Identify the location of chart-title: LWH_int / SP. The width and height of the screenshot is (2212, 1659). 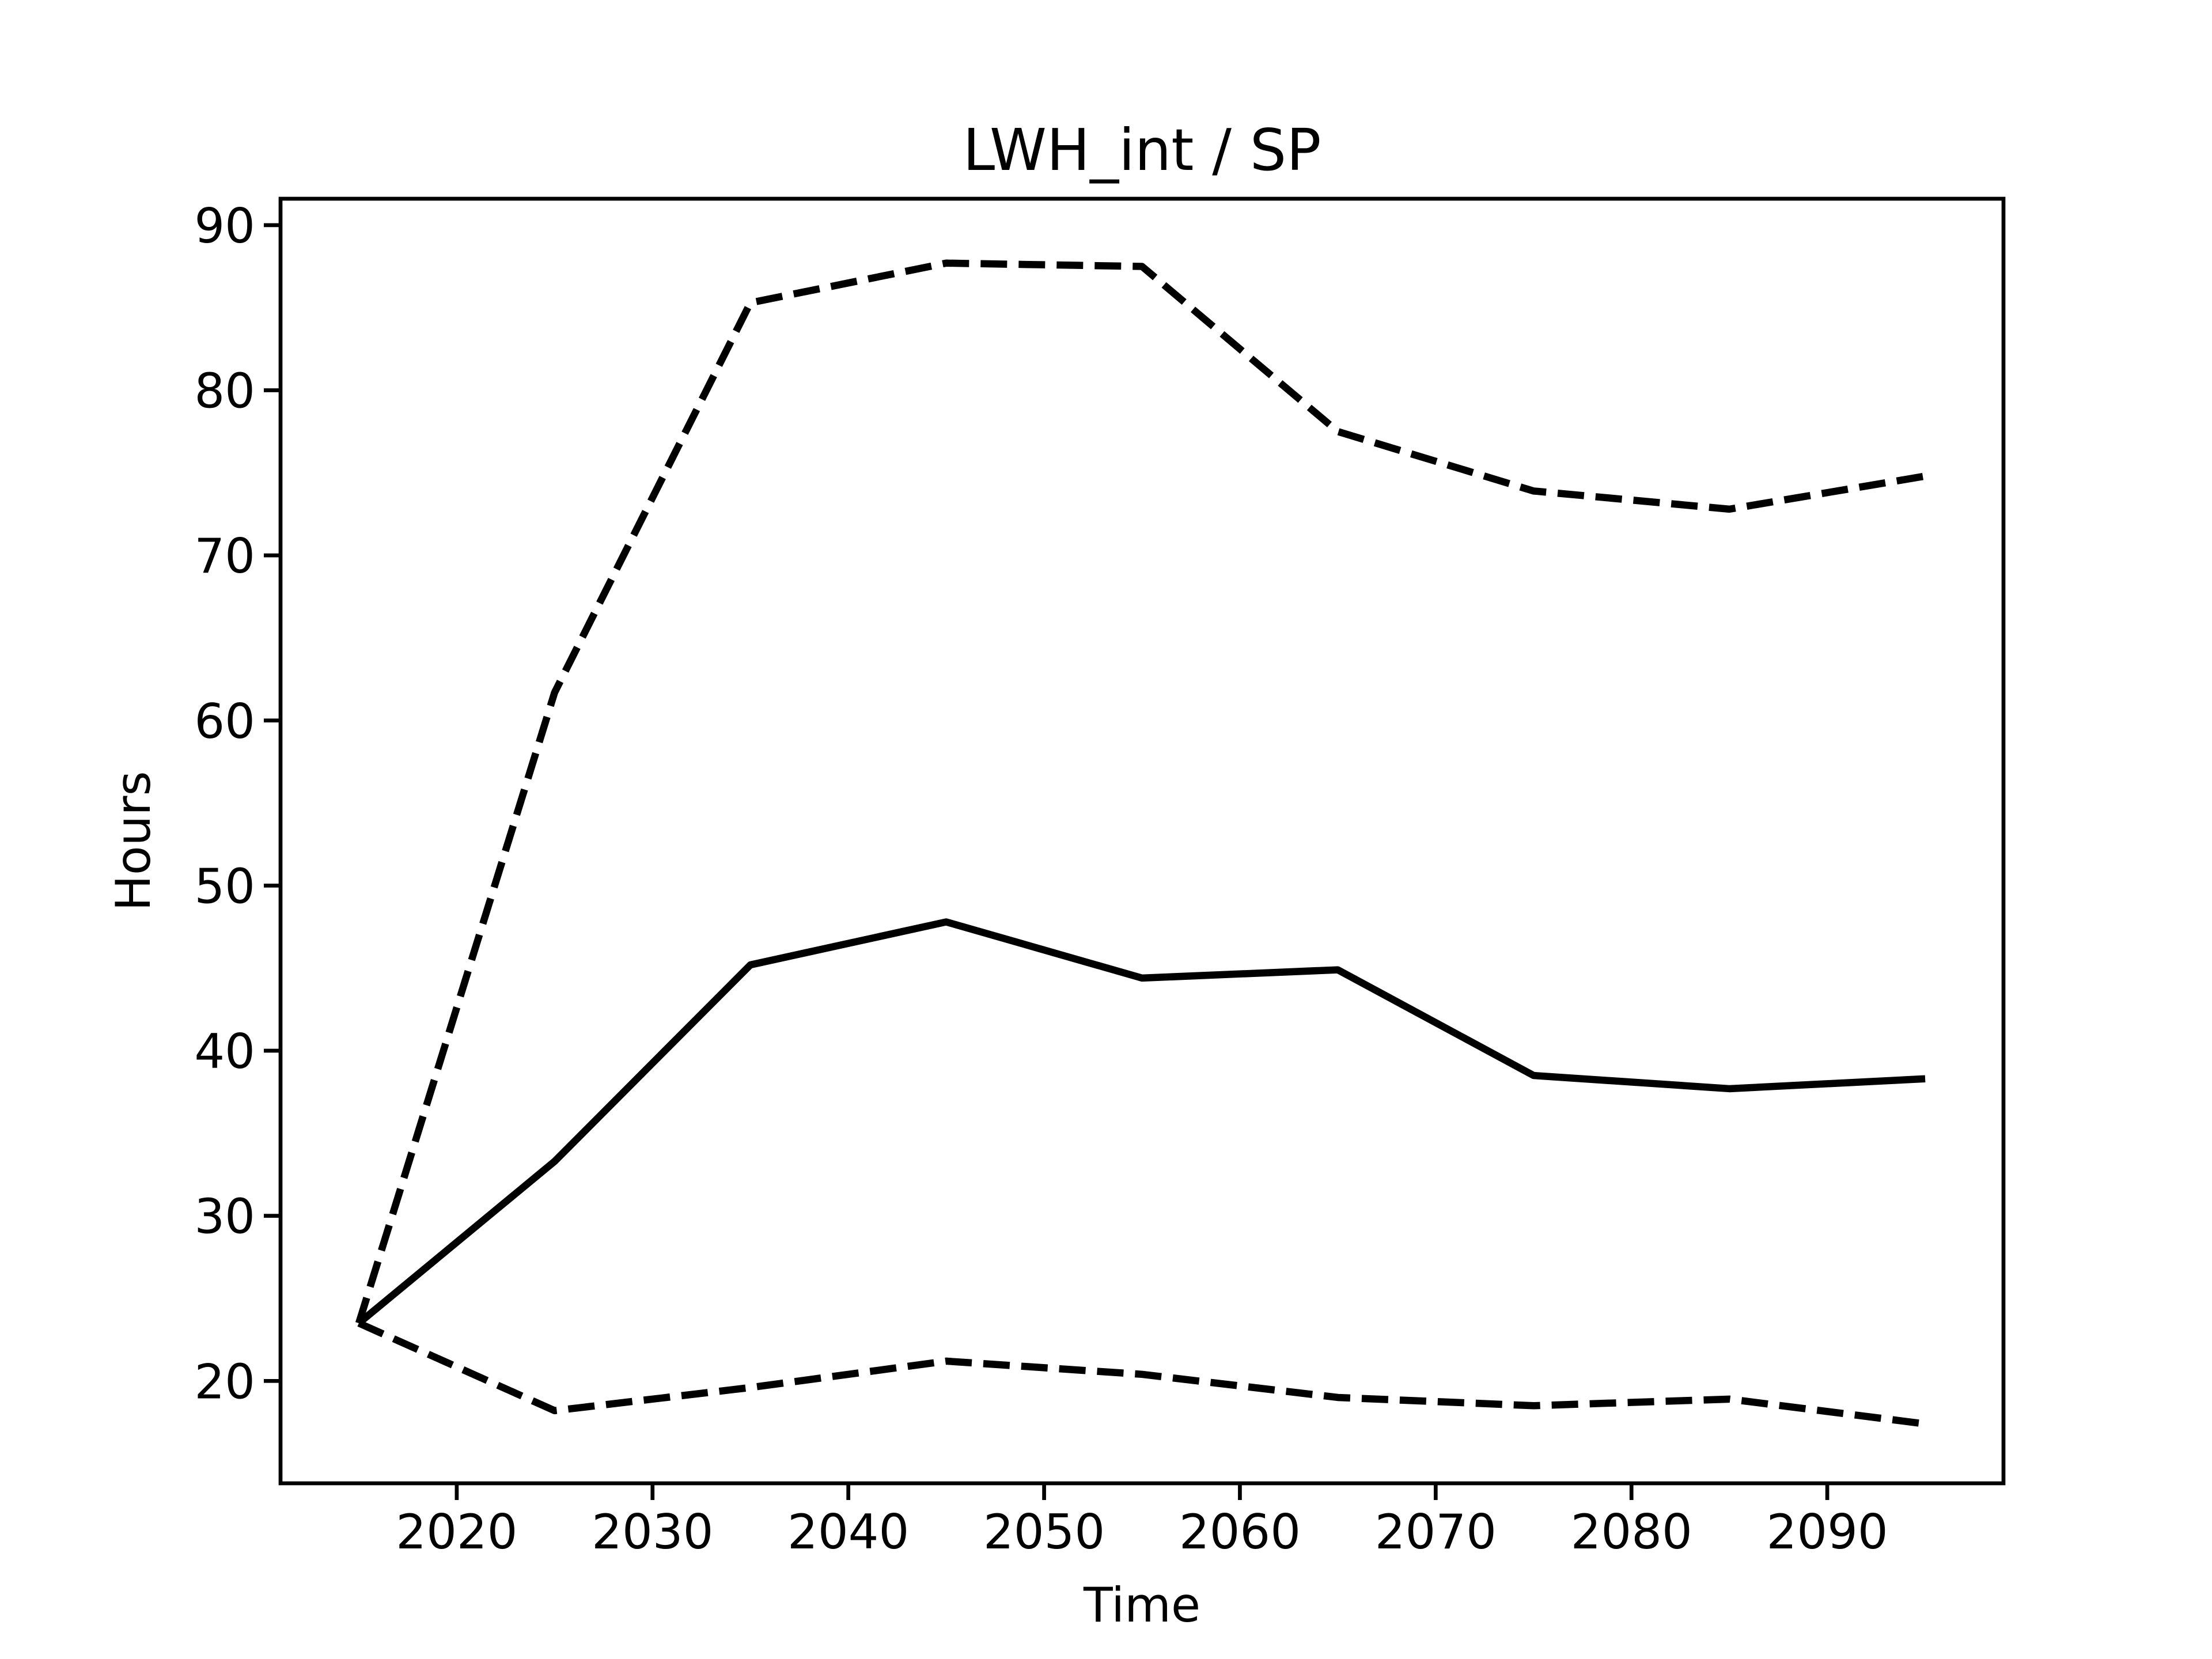
(1142, 150).